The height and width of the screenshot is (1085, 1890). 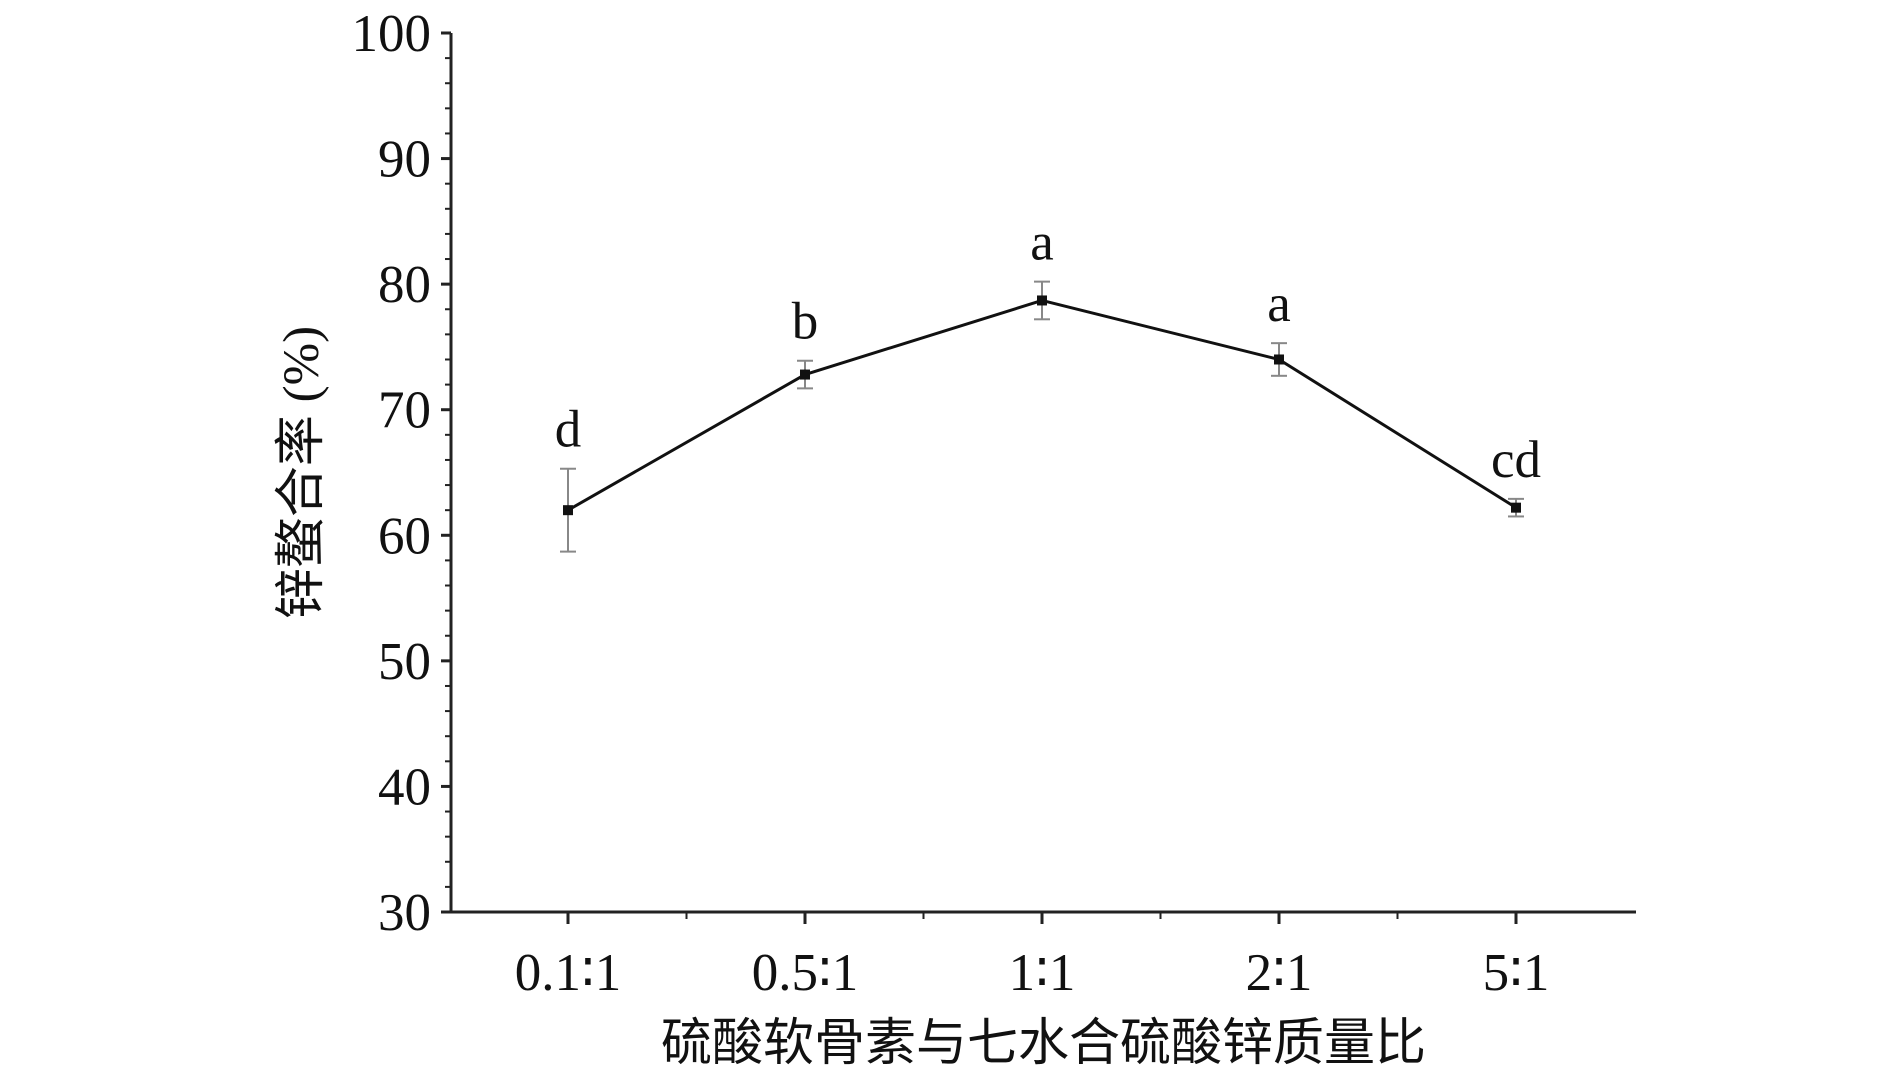 What do you see at coordinates (404, 787) in the screenshot?
I see `y-tick-label: 40` at bounding box center [404, 787].